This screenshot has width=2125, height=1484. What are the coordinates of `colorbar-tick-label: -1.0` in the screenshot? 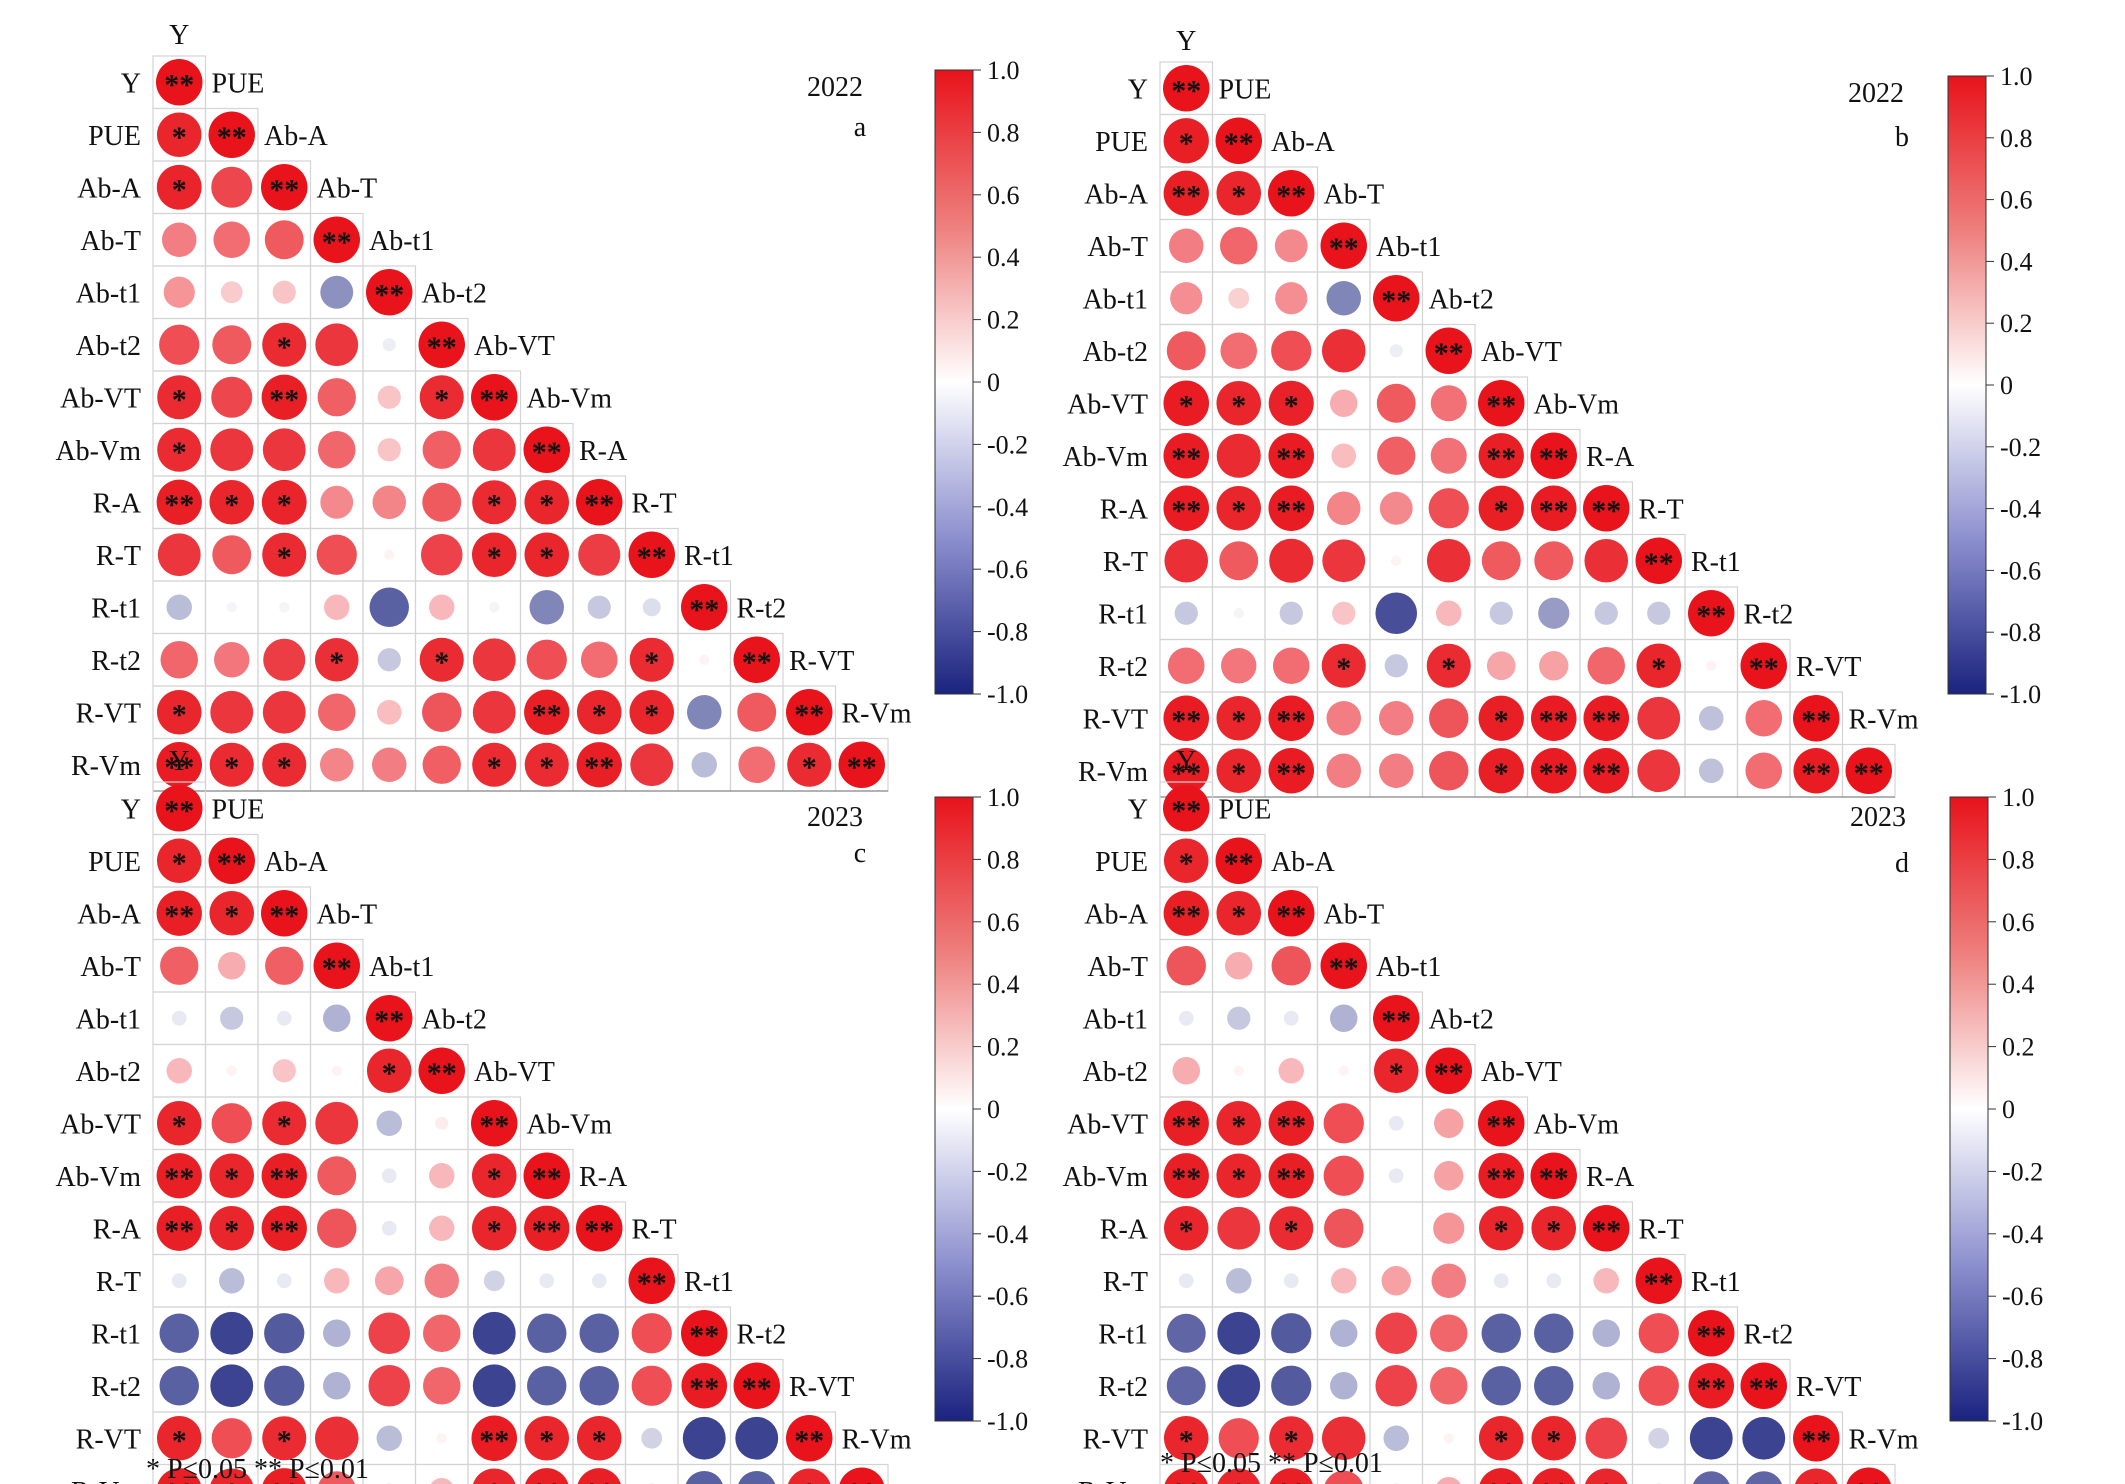 It's located at (2022, 1421).